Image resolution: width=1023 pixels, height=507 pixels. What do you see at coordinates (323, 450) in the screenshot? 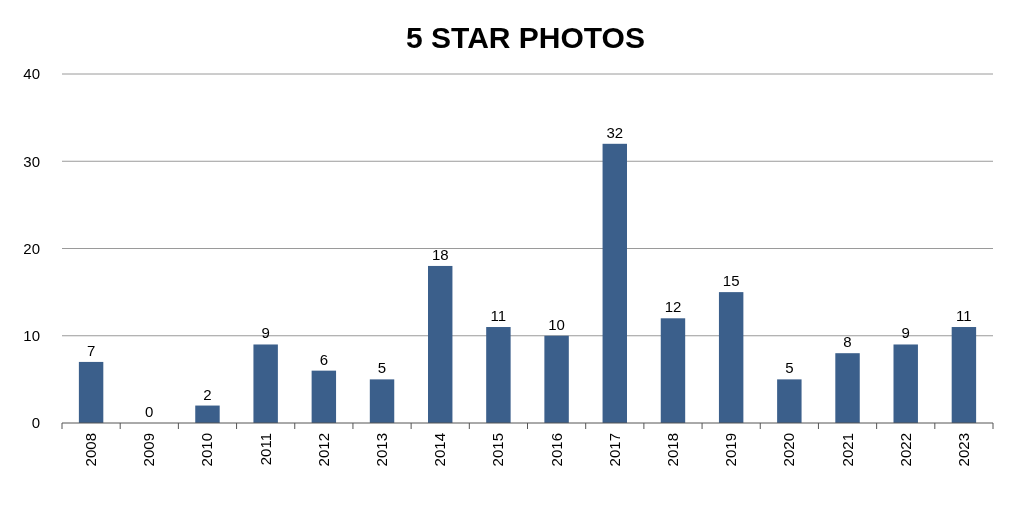
I see `x-tick-label: 2012` at bounding box center [323, 450].